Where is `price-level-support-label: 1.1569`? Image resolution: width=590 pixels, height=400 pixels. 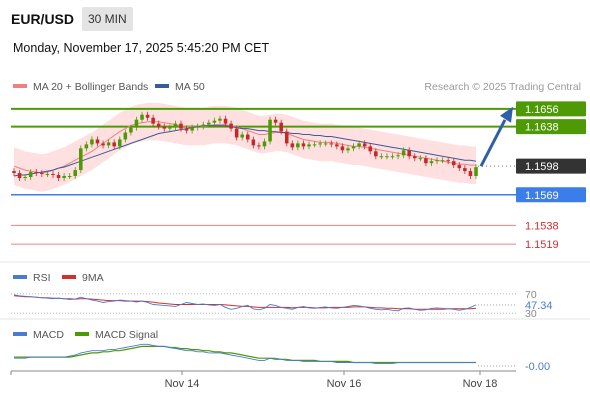
price-level-support-label: 1.1569 is located at coordinates (542, 196).